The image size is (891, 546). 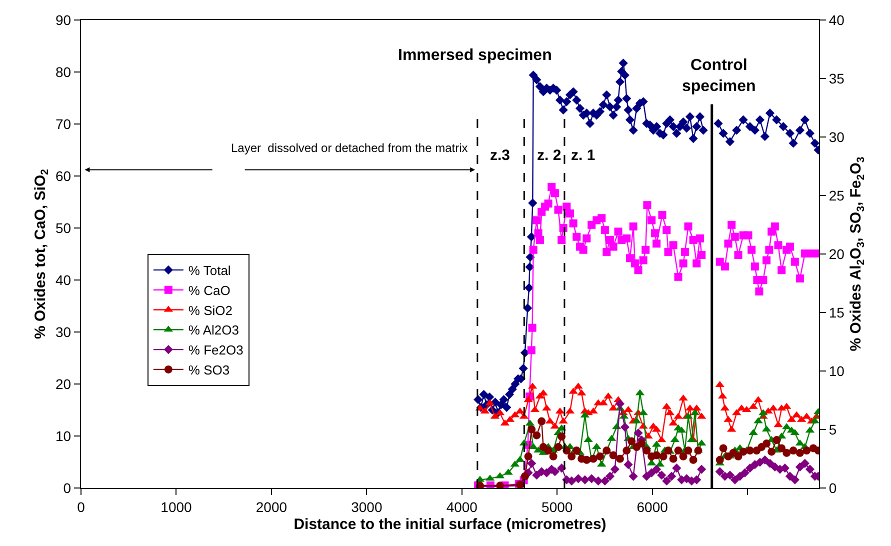 What do you see at coordinates (836, 312) in the screenshot?
I see `y2-tick-label: 15` at bounding box center [836, 312].